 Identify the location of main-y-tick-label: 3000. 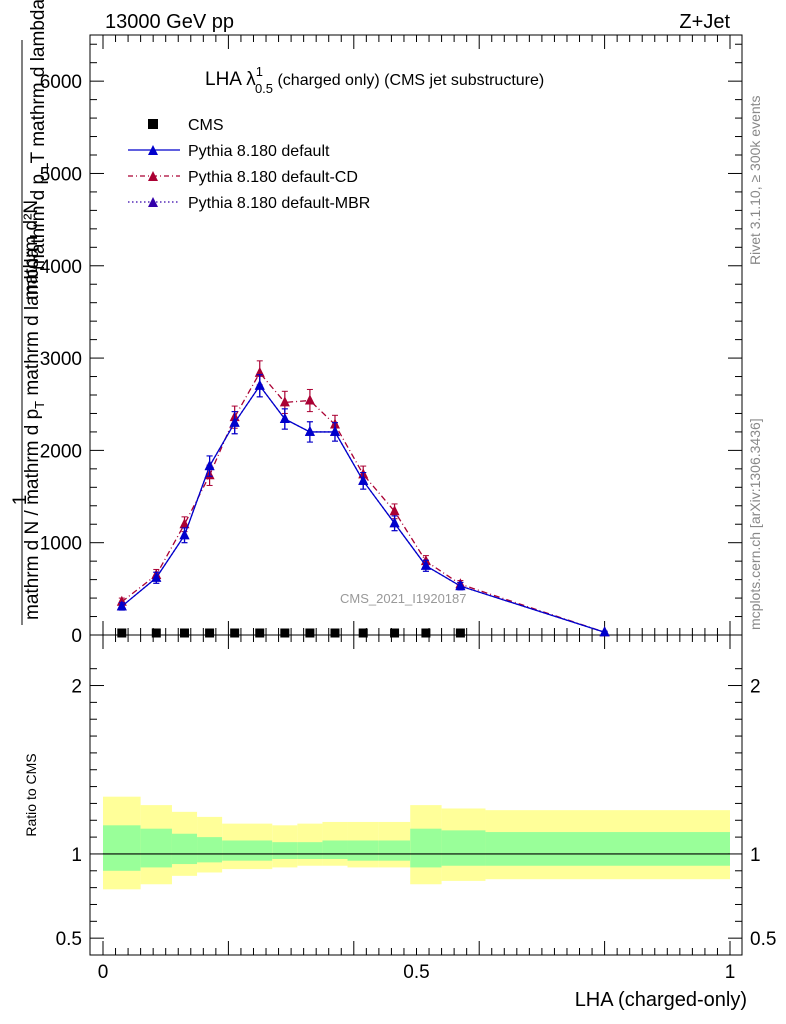
(61, 359).